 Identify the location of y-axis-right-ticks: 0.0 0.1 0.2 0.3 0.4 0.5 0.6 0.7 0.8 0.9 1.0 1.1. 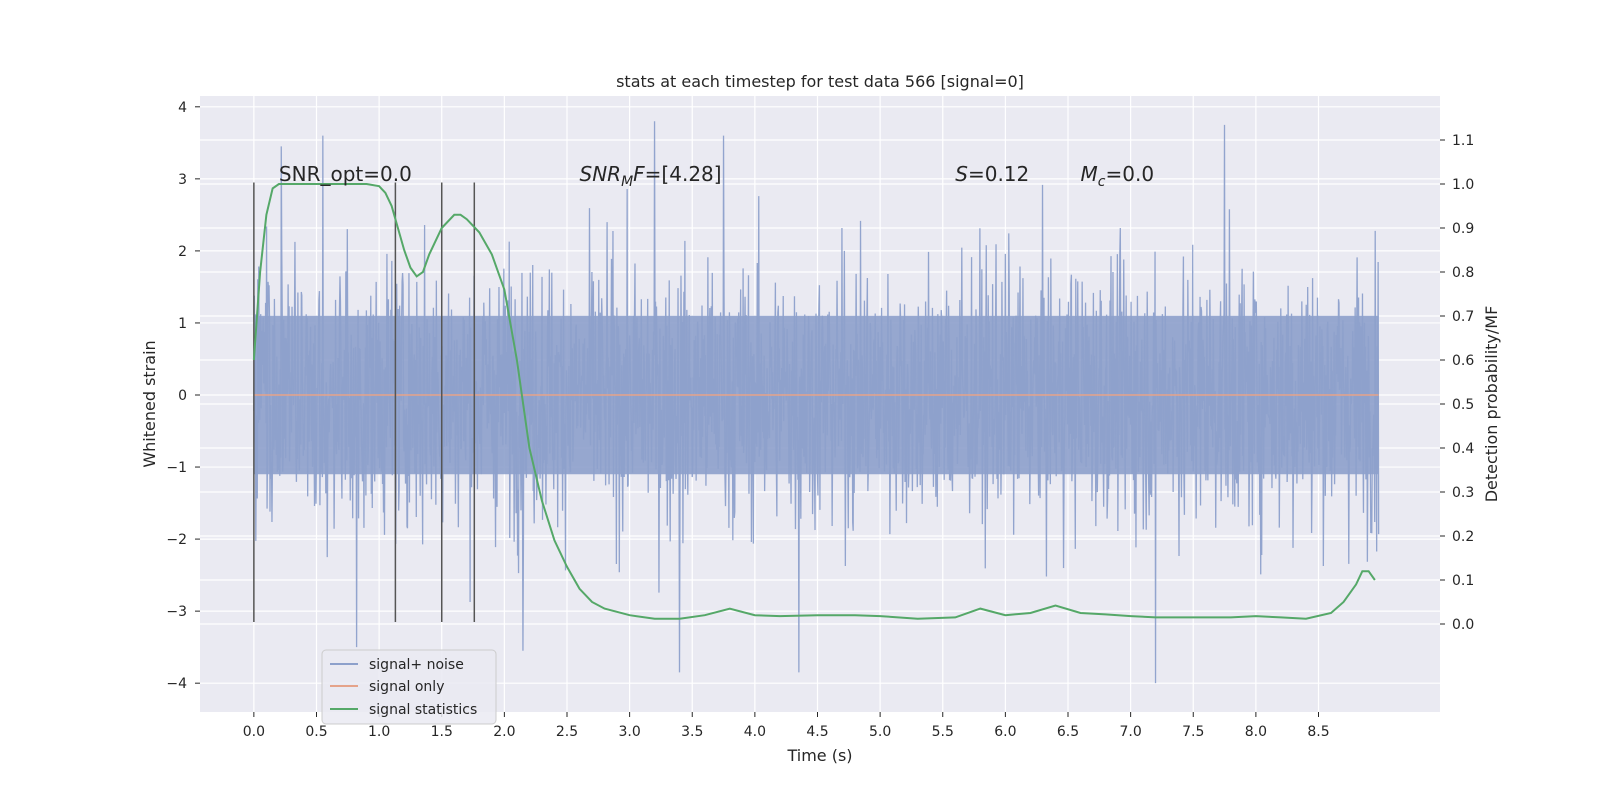
(1457, 383).